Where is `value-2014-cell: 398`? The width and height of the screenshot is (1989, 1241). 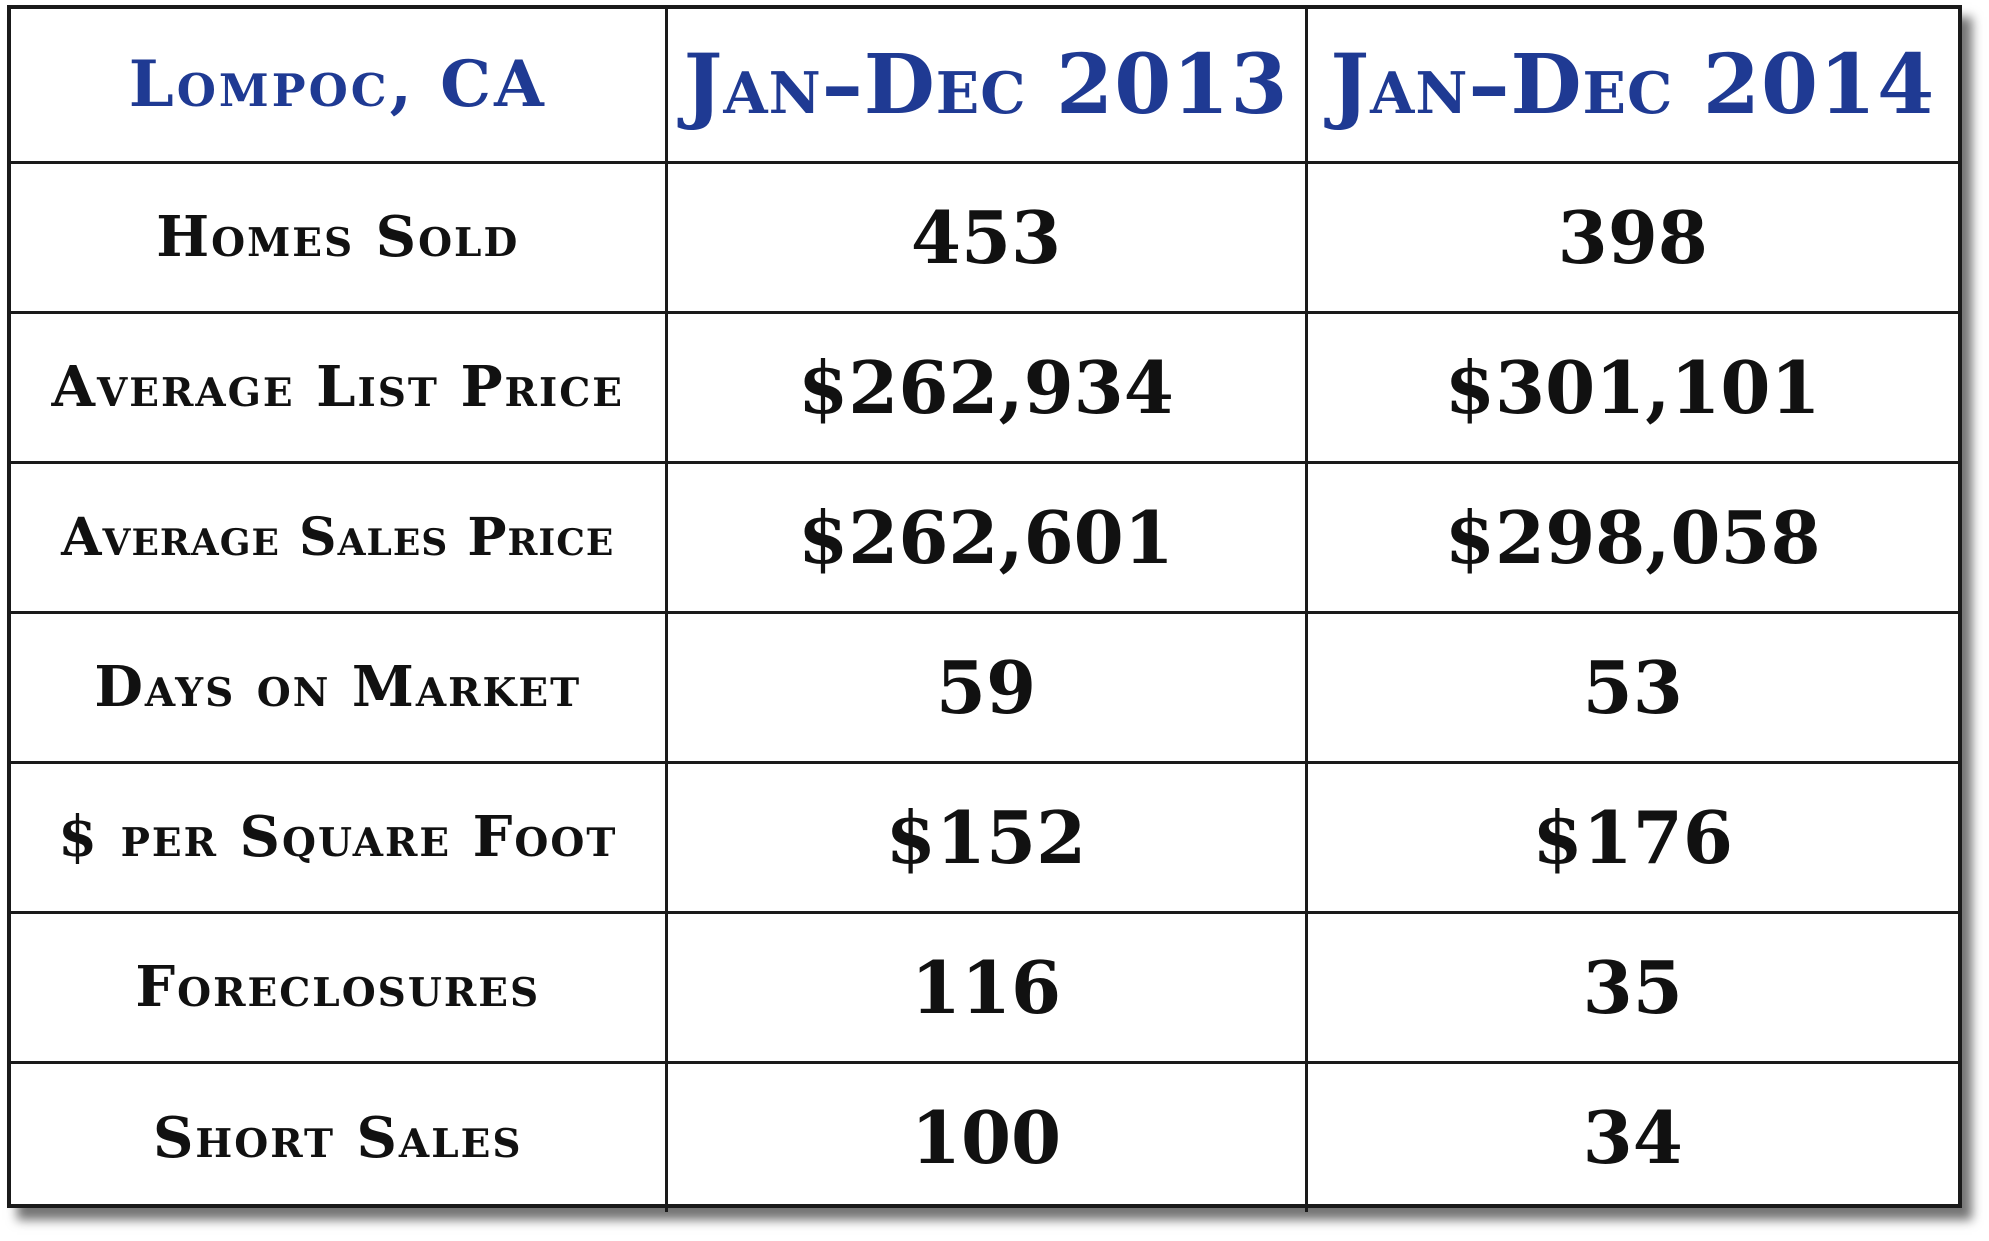
value-2014-cell: 398 is located at coordinates (1631, 237).